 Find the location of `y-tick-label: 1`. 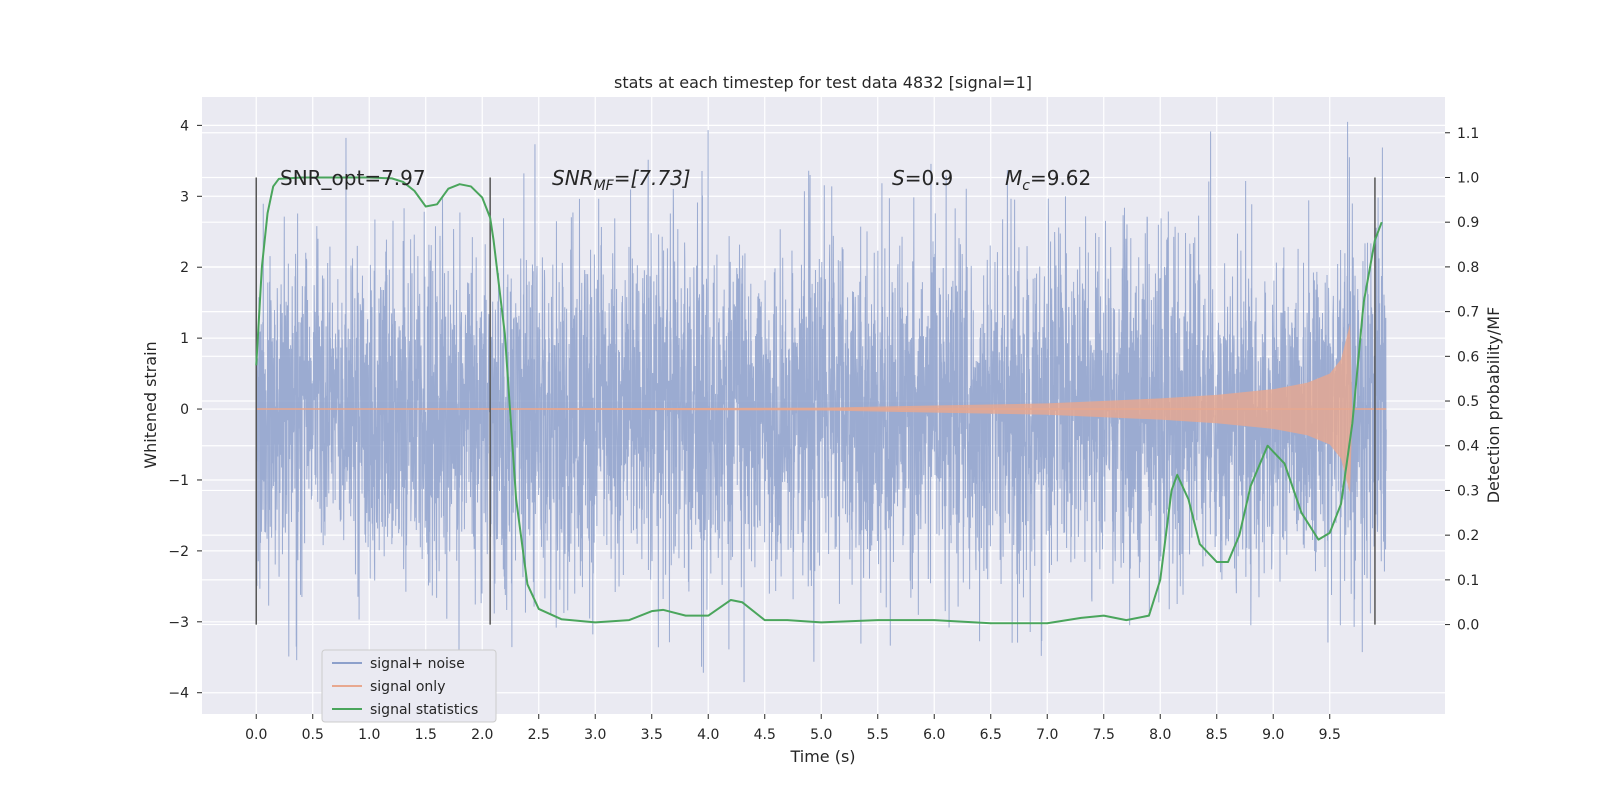

y-tick-label: 1 is located at coordinates (184, 339).